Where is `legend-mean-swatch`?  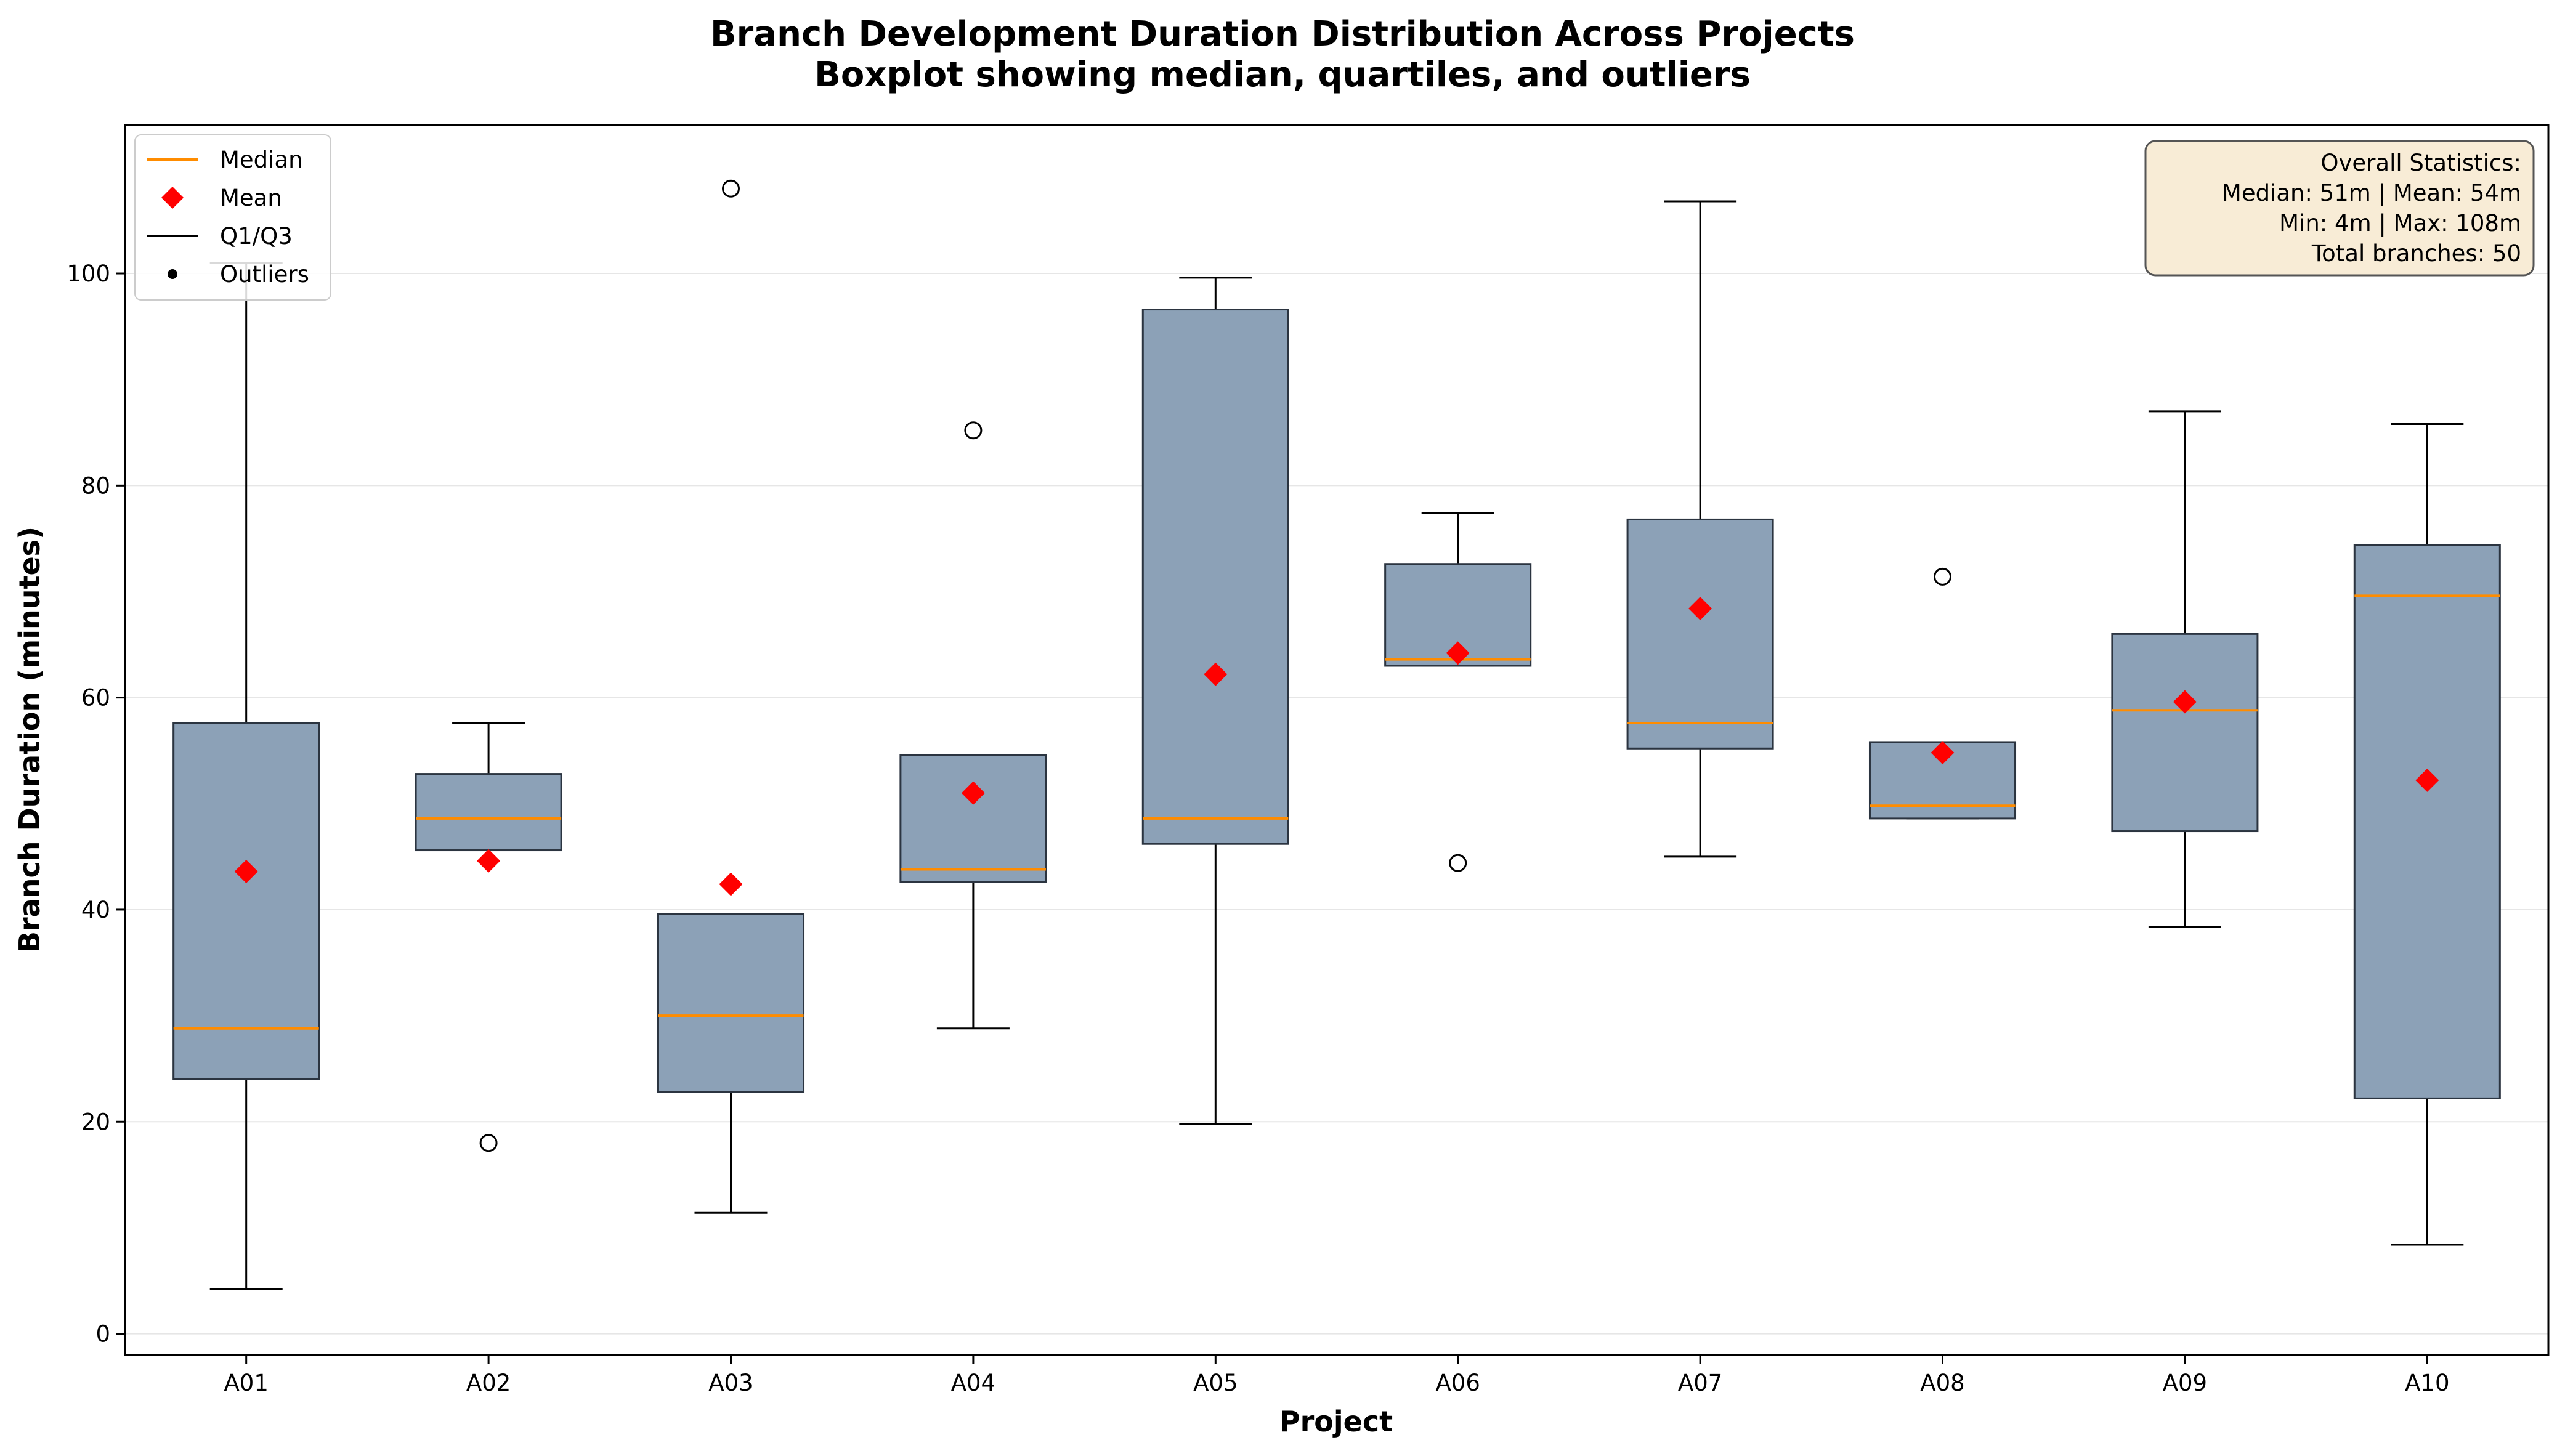
legend-mean-swatch is located at coordinates (172, 198).